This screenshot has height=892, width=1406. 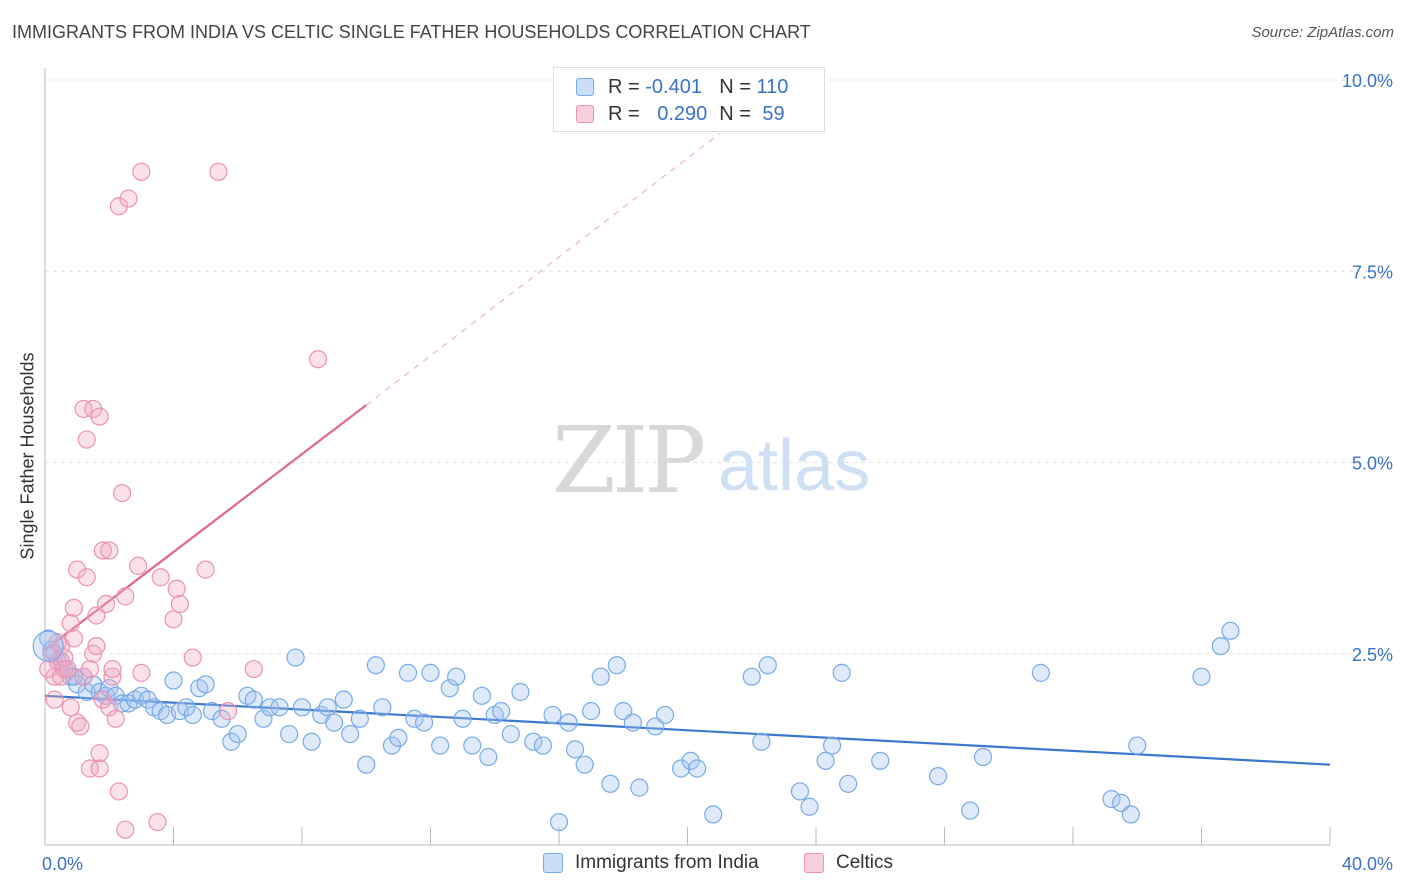 What do you see at coordinates (711, 460) in the screenshot?
I see `watermark: ZIP atlas` at bounding box center [711, 460].